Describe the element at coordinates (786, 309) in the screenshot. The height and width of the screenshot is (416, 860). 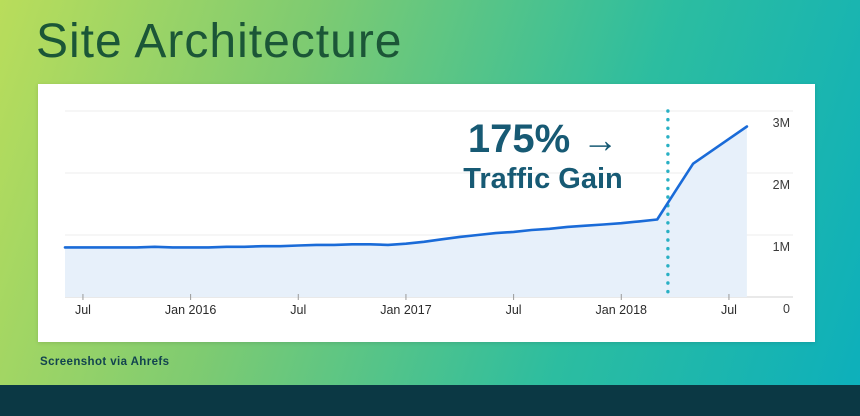
I see `y-axis-label: 0` at that location.